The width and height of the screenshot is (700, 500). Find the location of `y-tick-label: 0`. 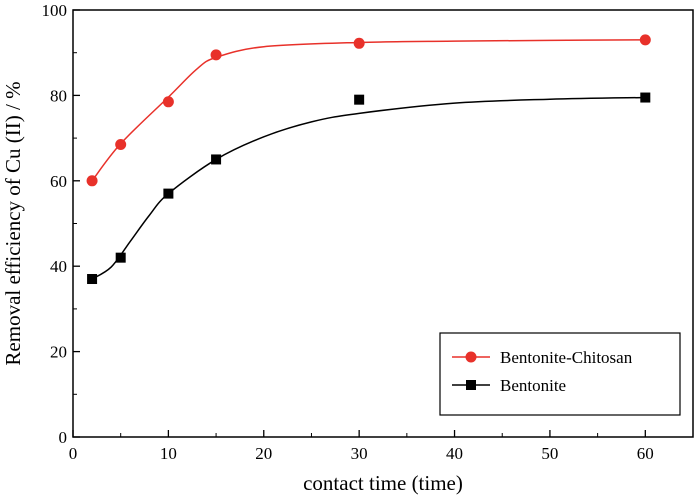

y-tick-label: 0 is located at coordinates (63, 437).